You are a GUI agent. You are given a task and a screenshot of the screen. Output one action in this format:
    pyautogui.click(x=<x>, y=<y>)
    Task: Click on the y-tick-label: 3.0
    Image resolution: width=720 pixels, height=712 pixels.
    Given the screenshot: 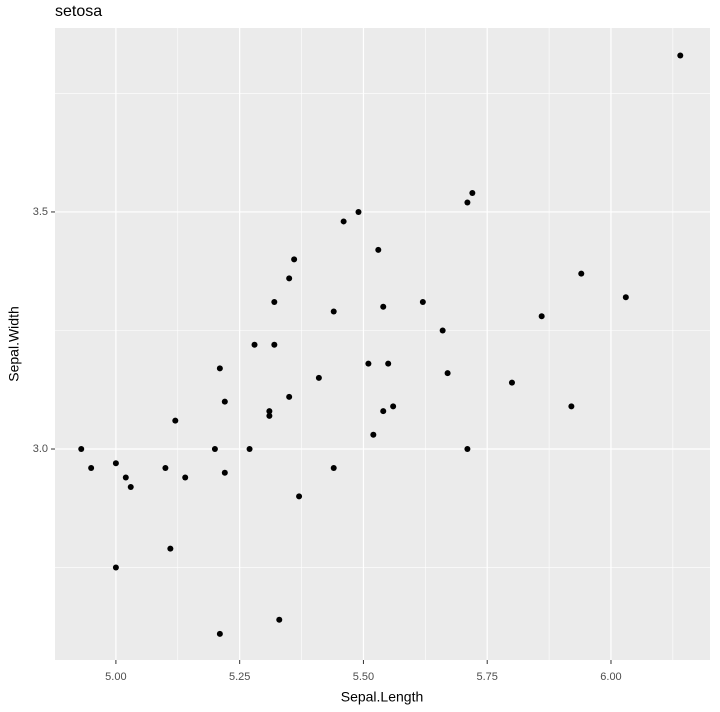 What is the action you would take?
    pyautogui.click(x=40, y=449)
    